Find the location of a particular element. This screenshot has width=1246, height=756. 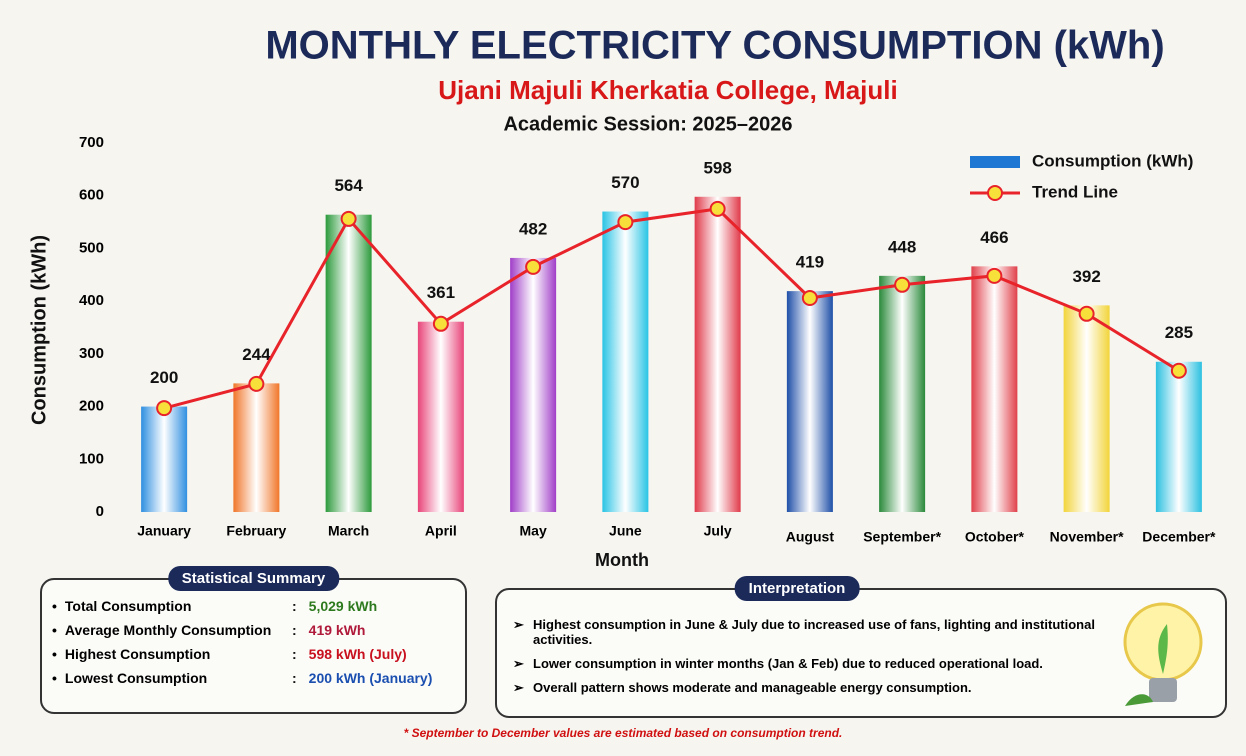

data-label: 598 is located at coordinates (717, 167).